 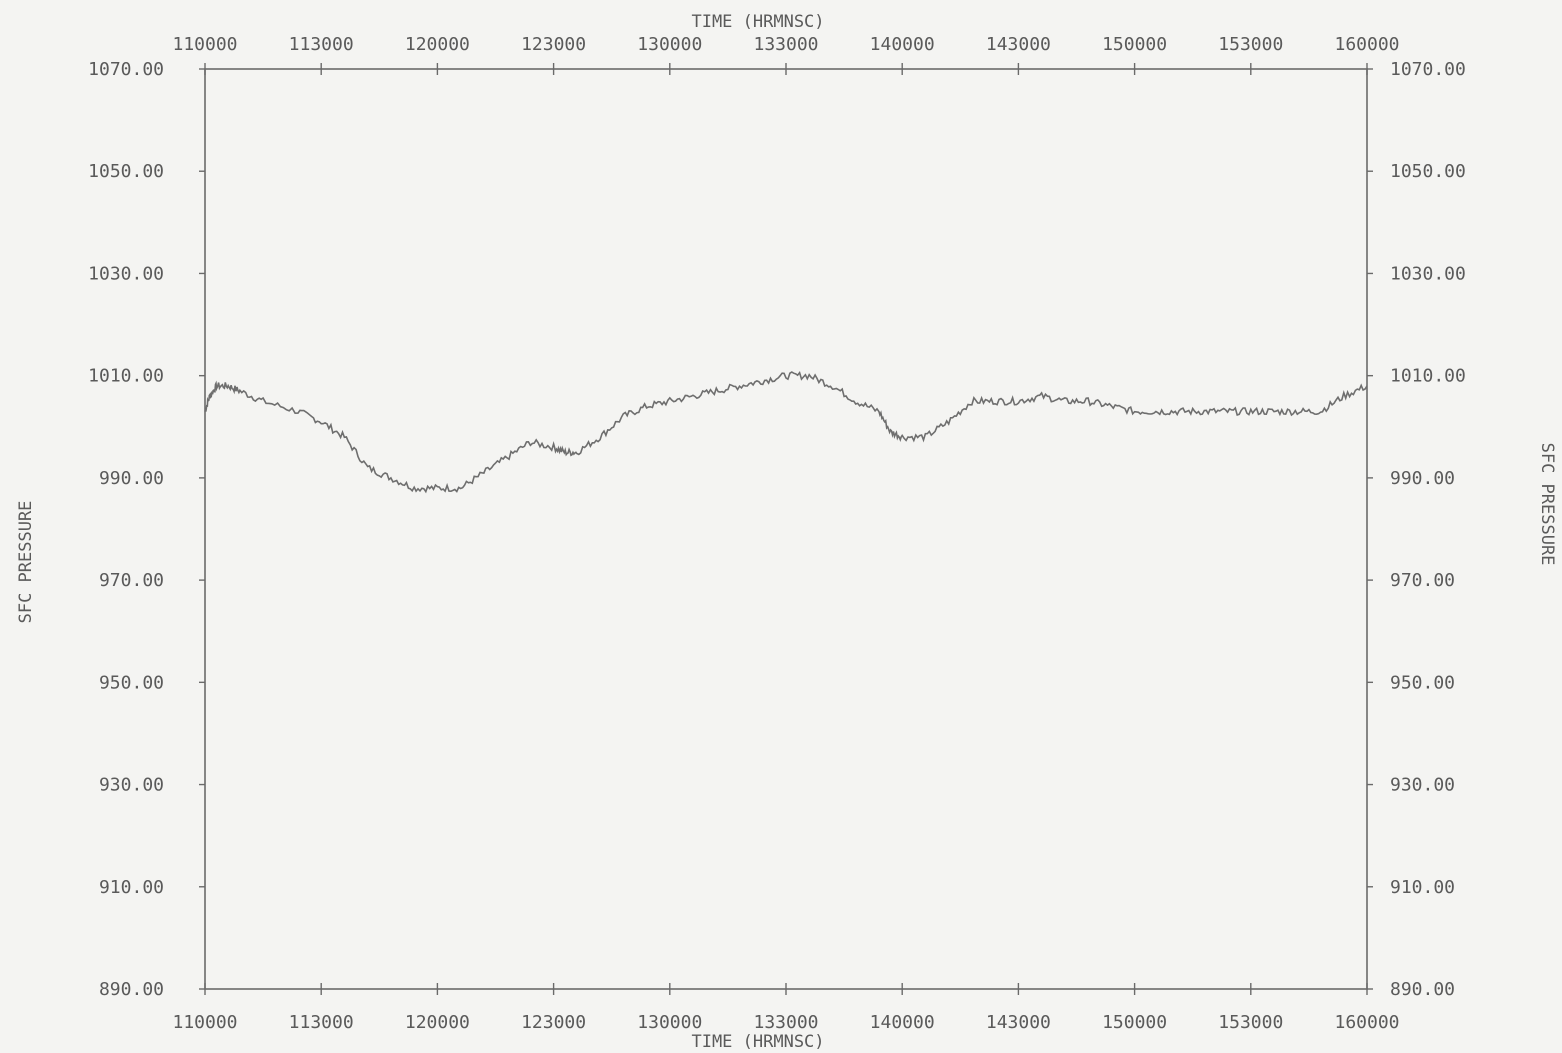 I want to click on x-tick-label-top: 140000, so click(x=902, y=44).